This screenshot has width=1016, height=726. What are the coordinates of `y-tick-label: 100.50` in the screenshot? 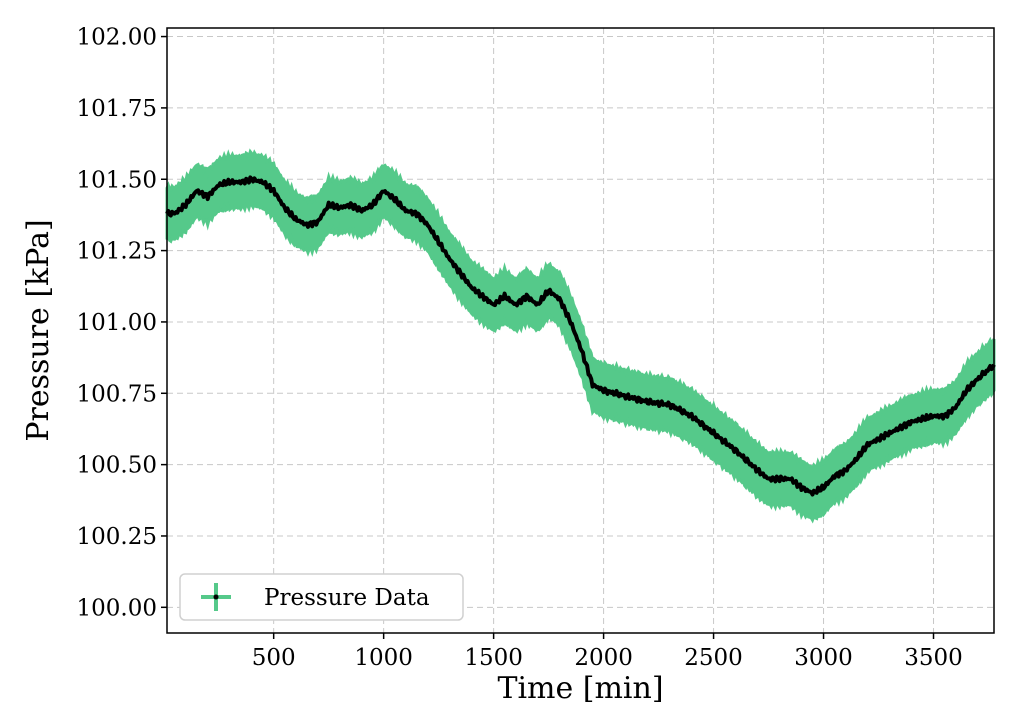 It's located at (117, 466).